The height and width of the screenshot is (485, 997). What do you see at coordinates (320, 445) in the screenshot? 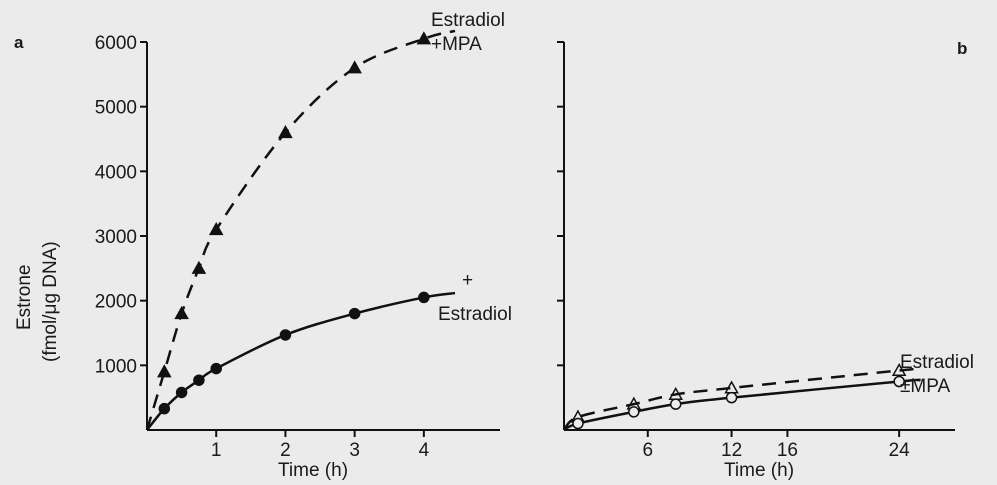
I see `panel-a-x-ticks: 1 2 3 4` at bounding box center [320, 445].